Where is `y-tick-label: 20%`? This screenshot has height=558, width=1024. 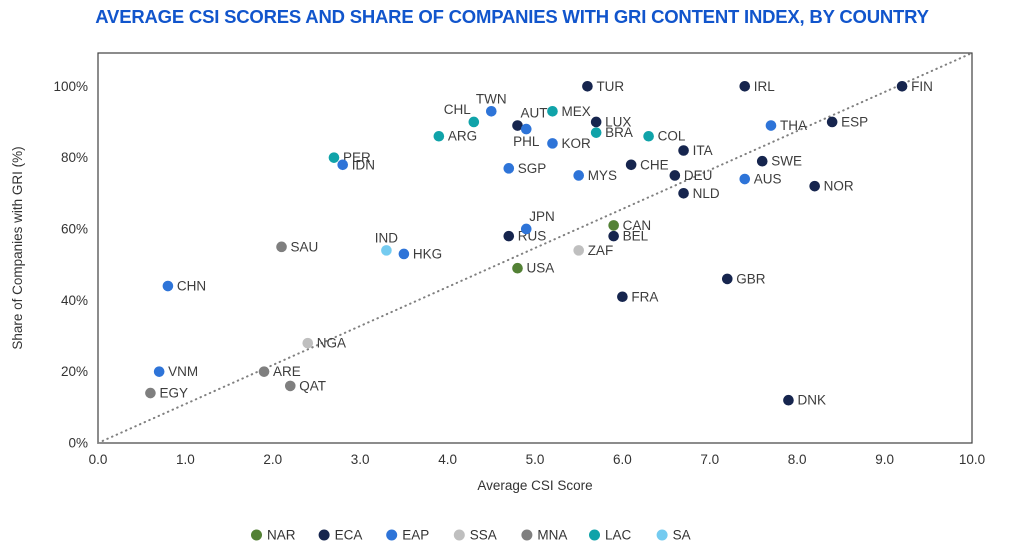
y-tick-label: 20% is located at coordinates (74, 371).